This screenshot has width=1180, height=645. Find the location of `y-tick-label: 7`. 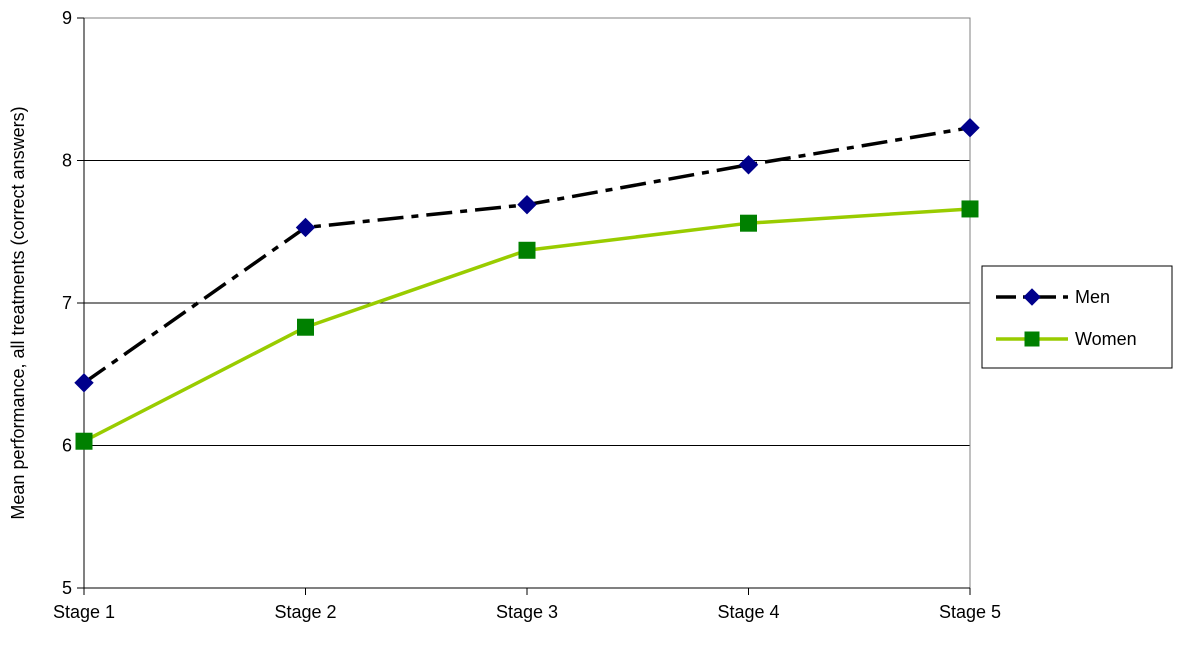

y-tick-label: 7 is located at coordinates (67, 303).